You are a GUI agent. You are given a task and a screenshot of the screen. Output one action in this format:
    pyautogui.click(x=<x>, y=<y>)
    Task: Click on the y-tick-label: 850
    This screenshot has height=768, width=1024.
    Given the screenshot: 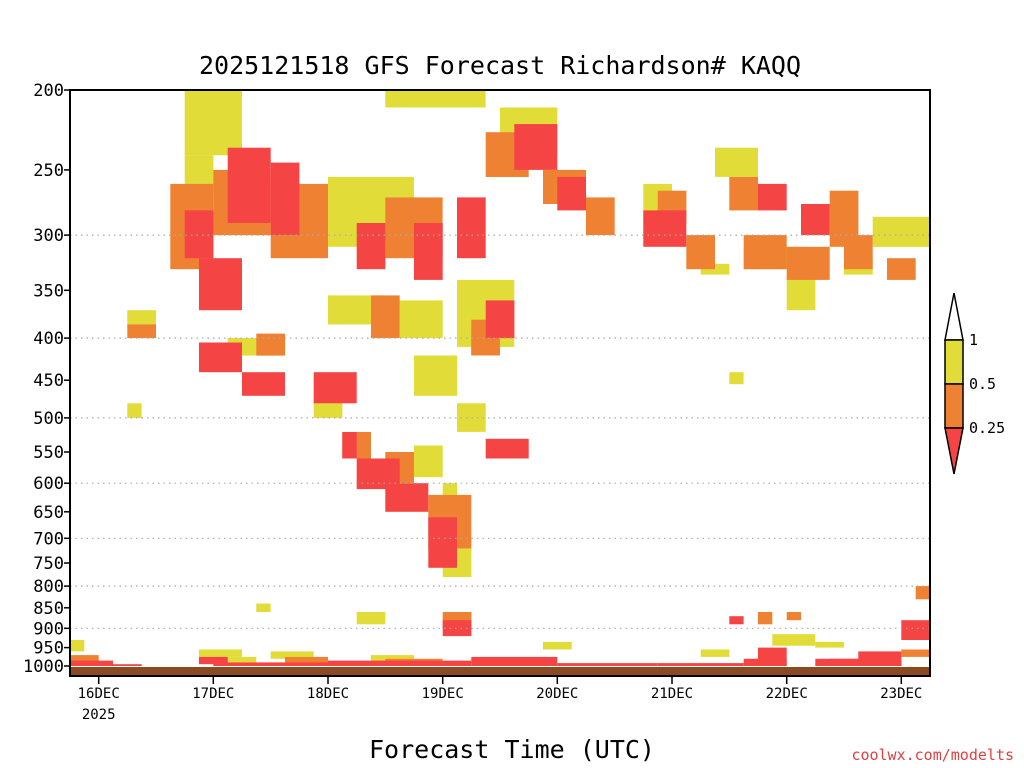 What is the action you would take?
    pyautogui.click(x=48, y=609)
    